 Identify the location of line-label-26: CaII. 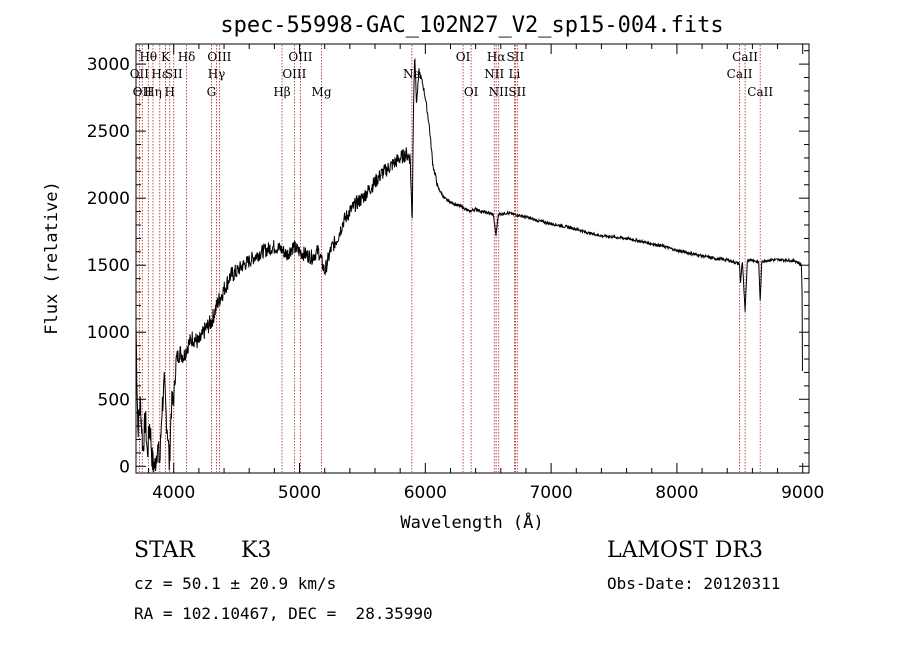
(745, 57).